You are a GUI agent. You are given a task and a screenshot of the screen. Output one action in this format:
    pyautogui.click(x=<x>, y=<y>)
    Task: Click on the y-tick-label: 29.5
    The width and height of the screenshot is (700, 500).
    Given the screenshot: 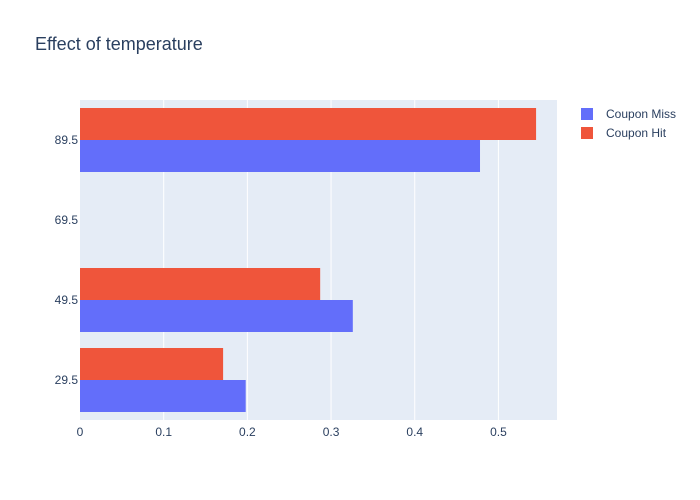 What is the action you would take?
    pyautogui.click(x=67, y=380)
    